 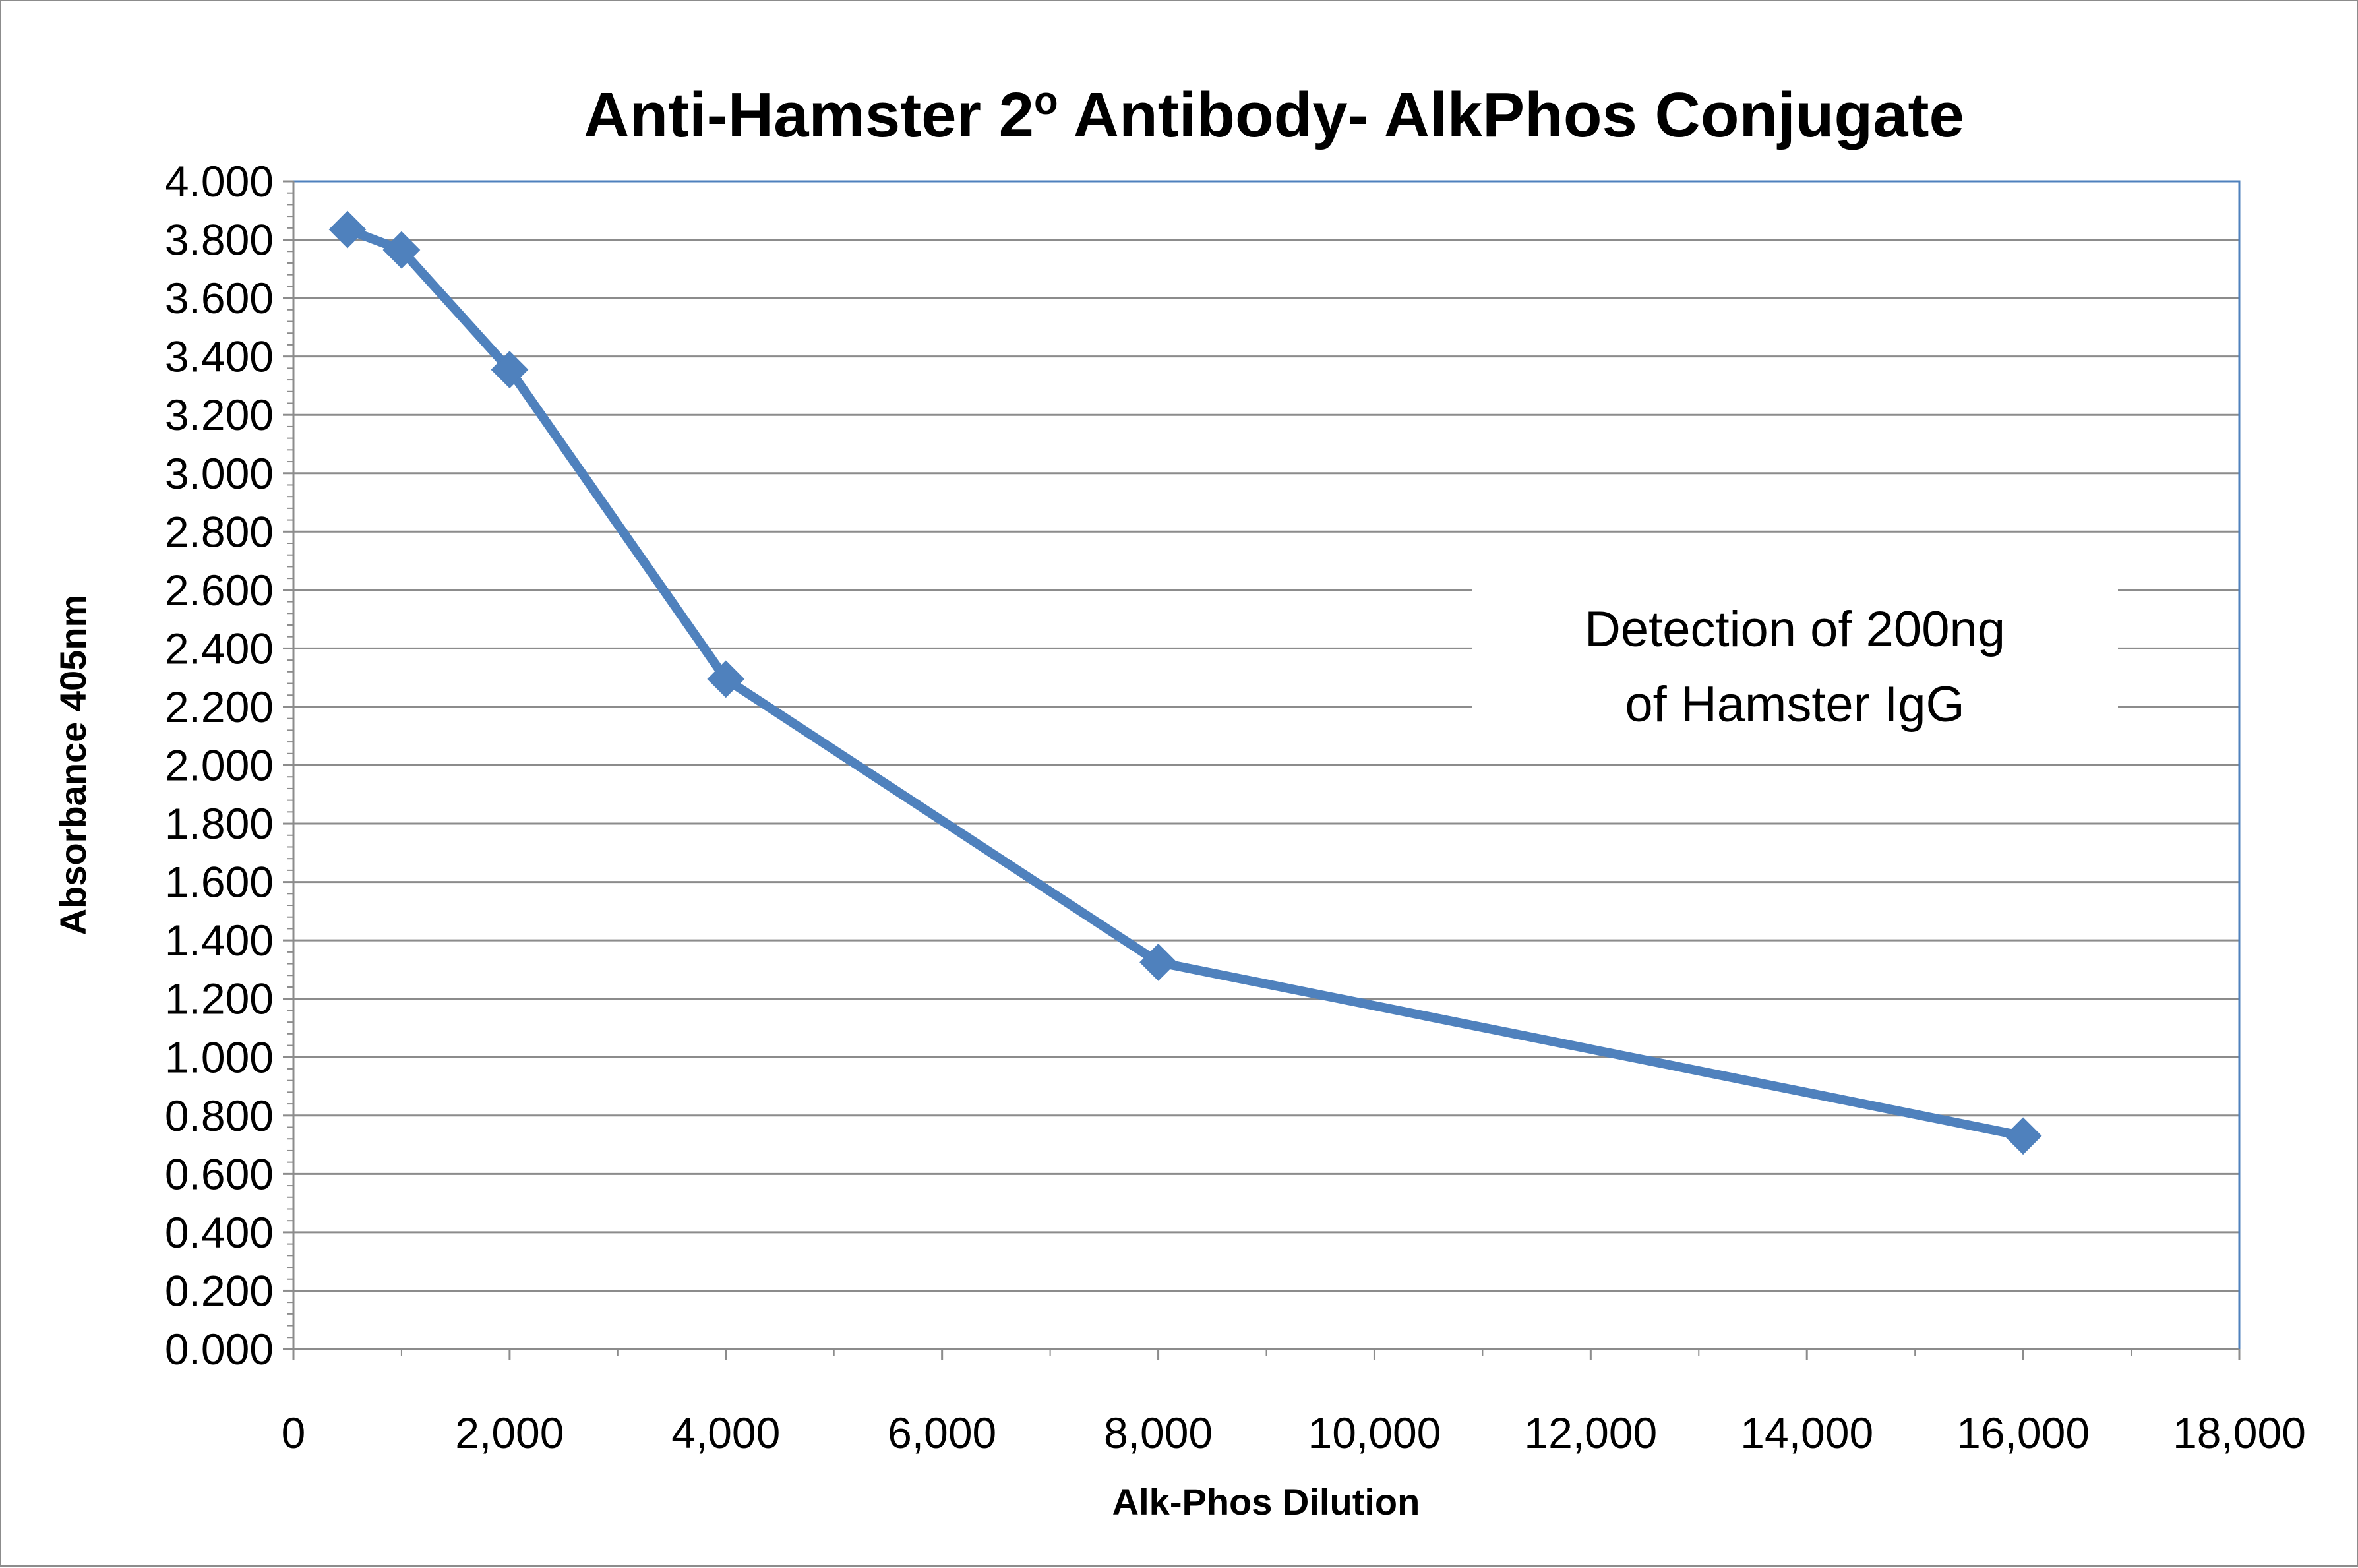 I want to click on x-tick-label: 16,000, so click(x=2023, y=1433).